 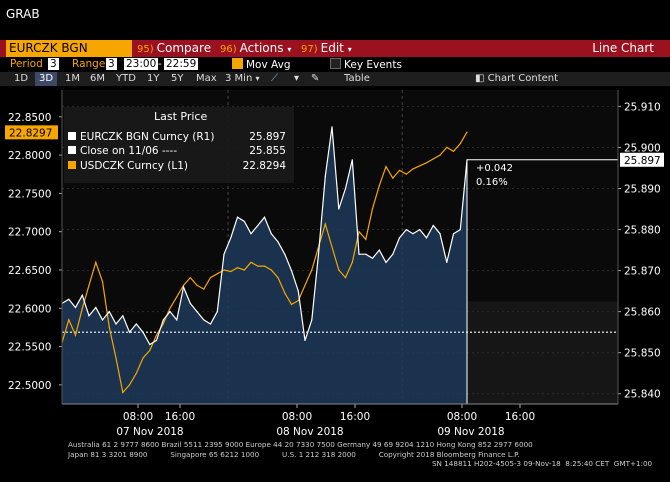 What do you see at coordinates (177, 78) in the screenshot?
I see `range-5y: 5Y` at bounding box center [177, 78].